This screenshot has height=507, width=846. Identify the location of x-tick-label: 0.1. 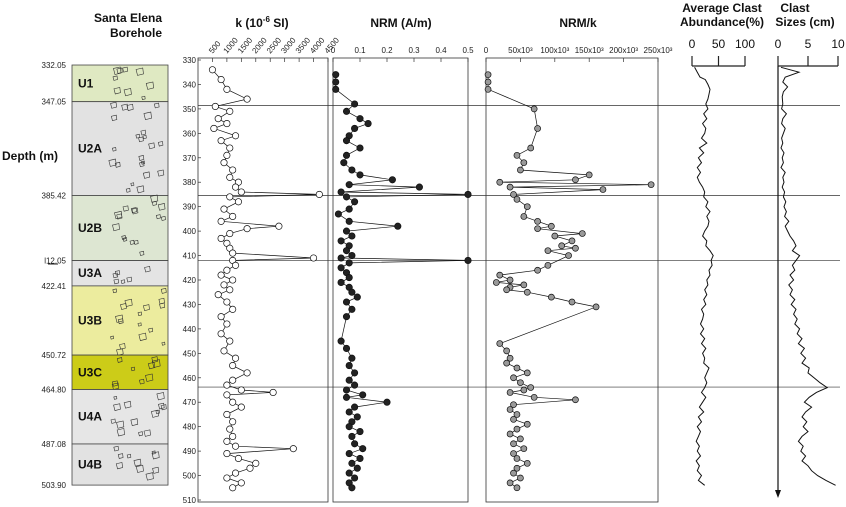
(360, 50).